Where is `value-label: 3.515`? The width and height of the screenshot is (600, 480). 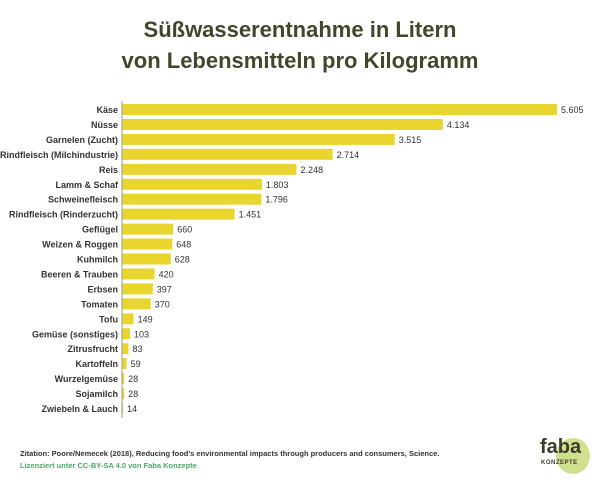
value-label: 3.515 is located at coordinates (410, 140).